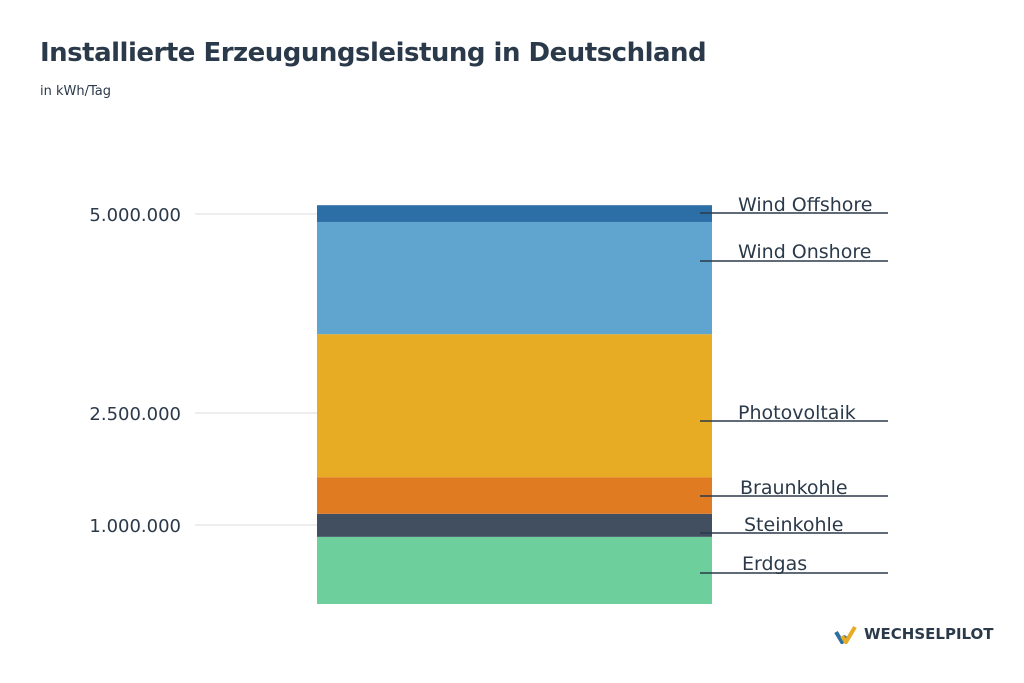 The image size is (1024, 683). I want to click on series-label: Braunkohle, so click(794, 488).